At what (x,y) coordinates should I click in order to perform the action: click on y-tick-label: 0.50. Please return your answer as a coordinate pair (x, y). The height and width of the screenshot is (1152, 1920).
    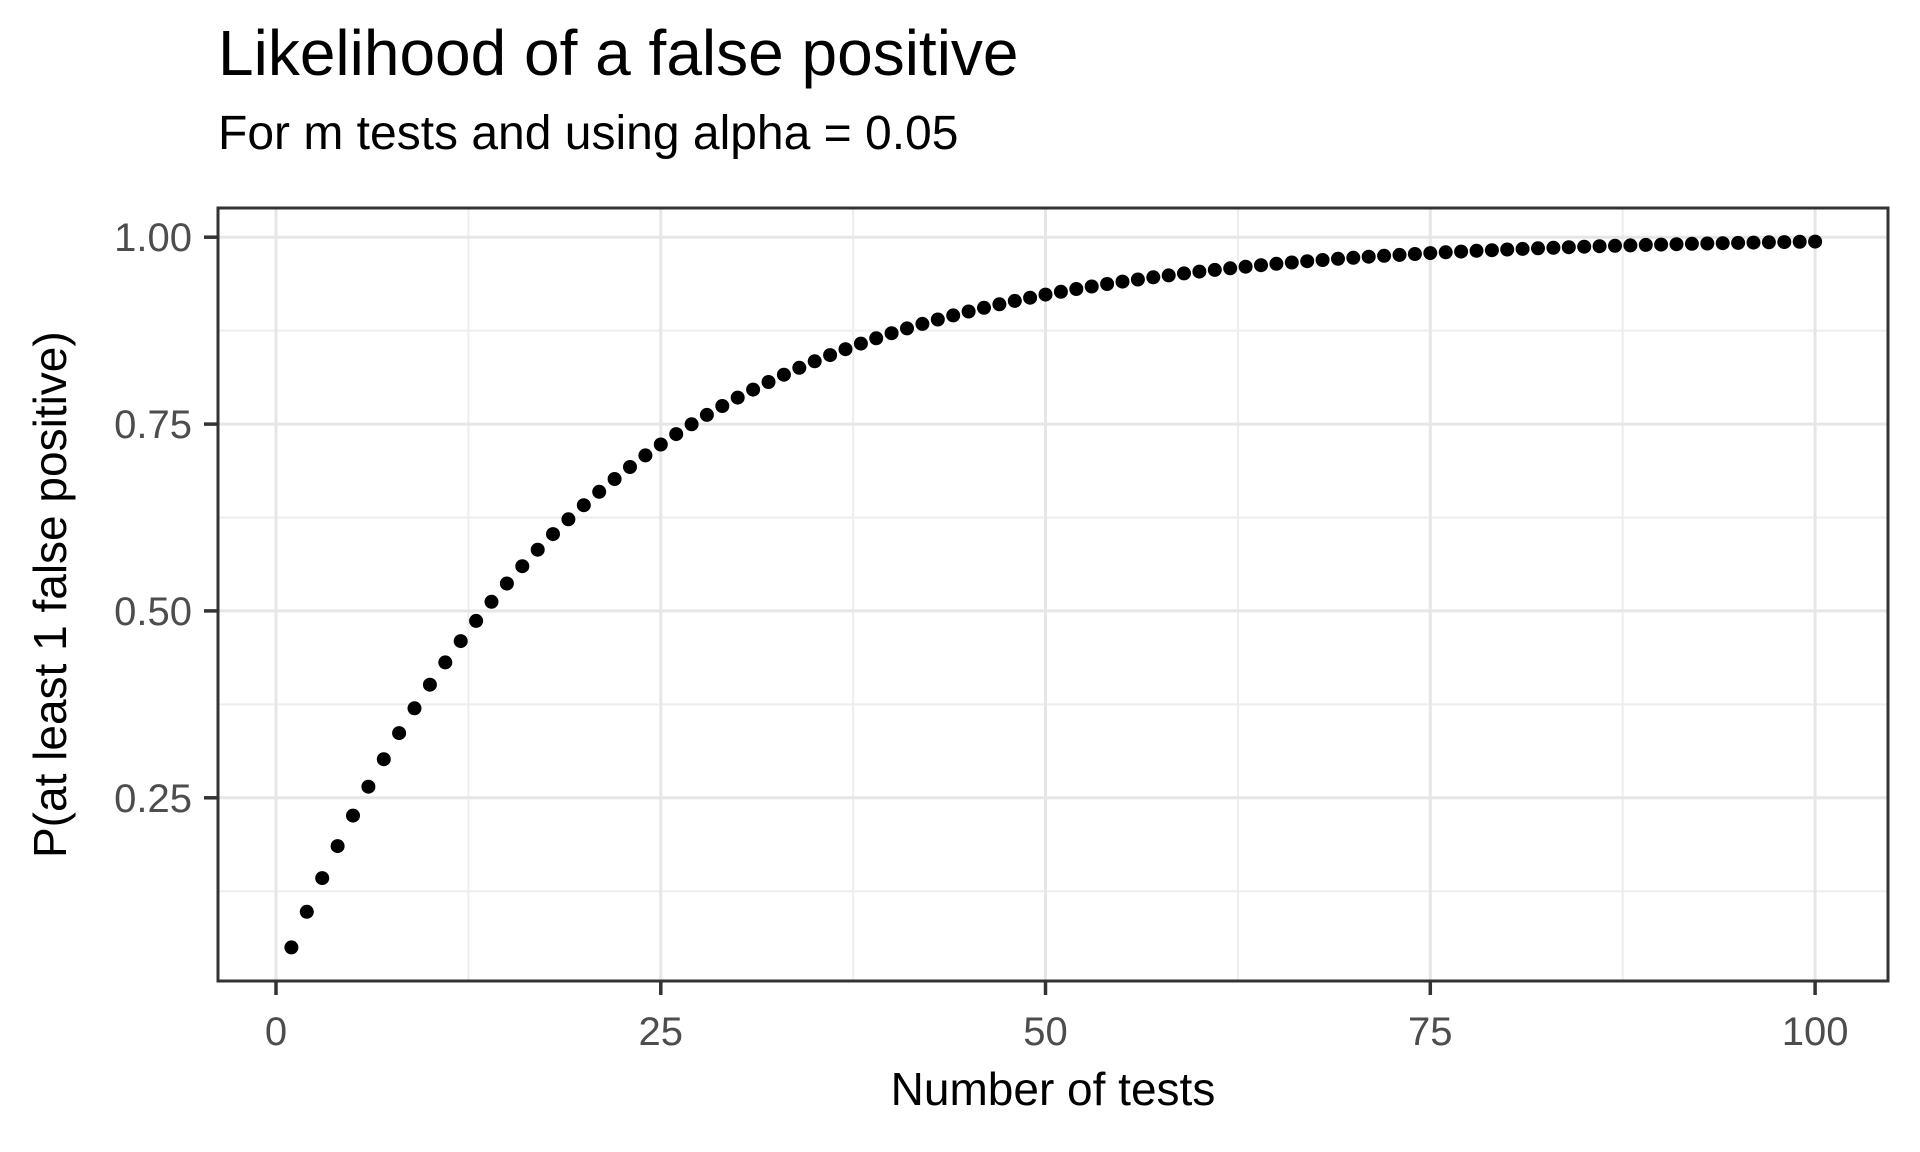
    Looking at the image, I should click on (153, 612).